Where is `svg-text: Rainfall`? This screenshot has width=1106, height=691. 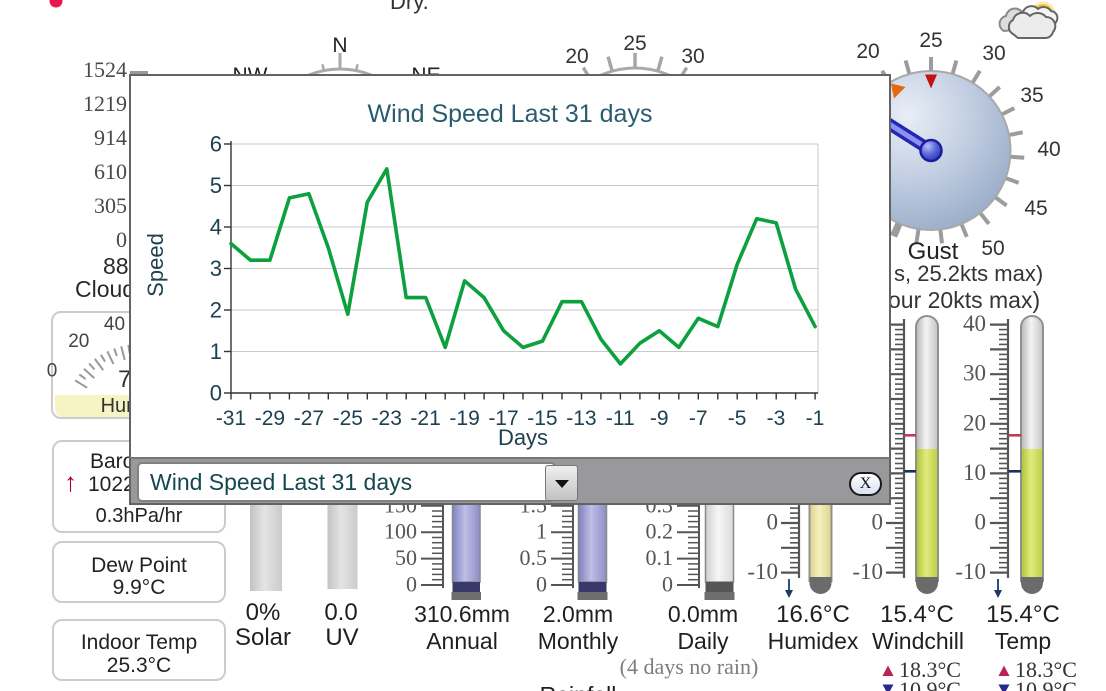
svg-text: Rainfall is located at coordinates (578, 686).